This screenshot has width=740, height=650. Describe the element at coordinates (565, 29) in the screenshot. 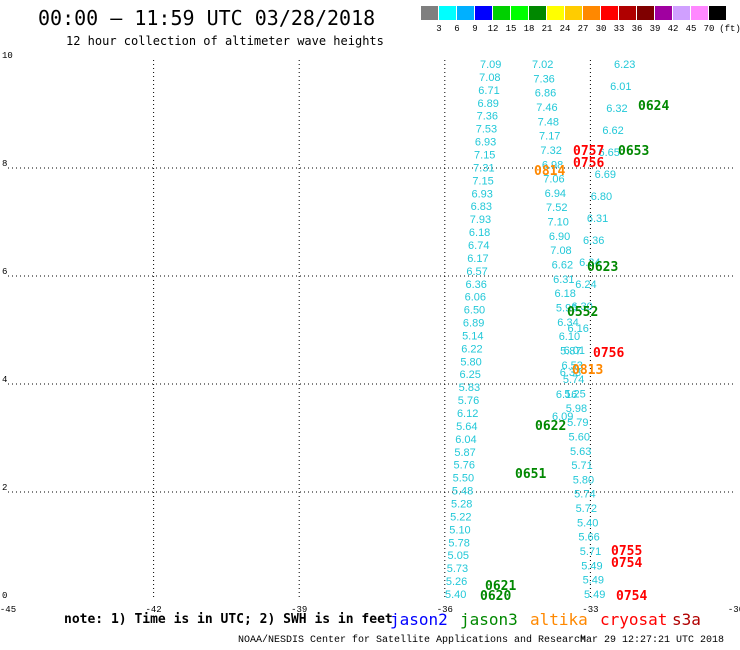

I see `scale-label: 24` at that location.